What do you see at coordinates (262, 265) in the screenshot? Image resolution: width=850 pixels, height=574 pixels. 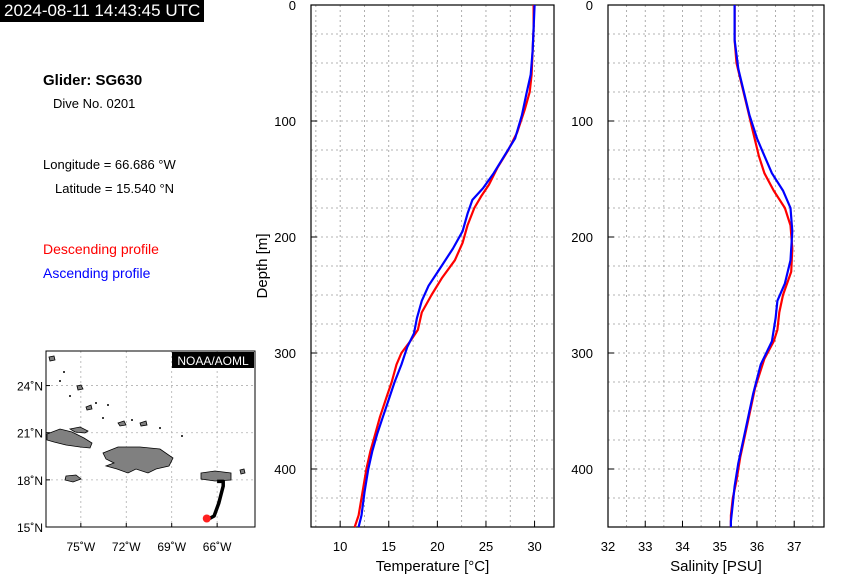 I see `y-axis-label: Depth [m]` at bounding box center [262, 265].